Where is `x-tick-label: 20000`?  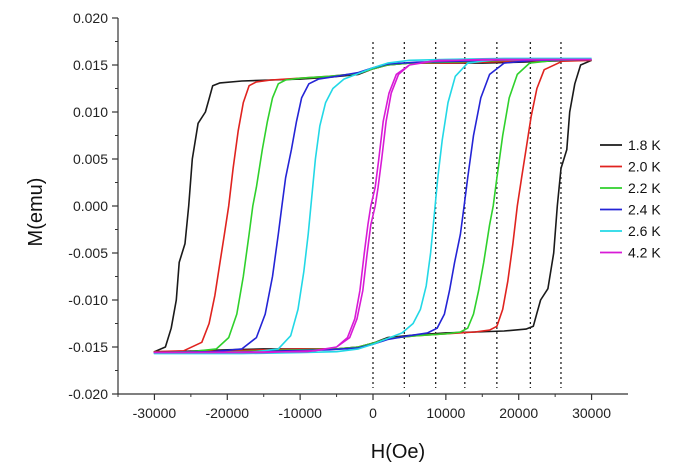 x-tick-label: 20000 is located at coordinates (518, 413).